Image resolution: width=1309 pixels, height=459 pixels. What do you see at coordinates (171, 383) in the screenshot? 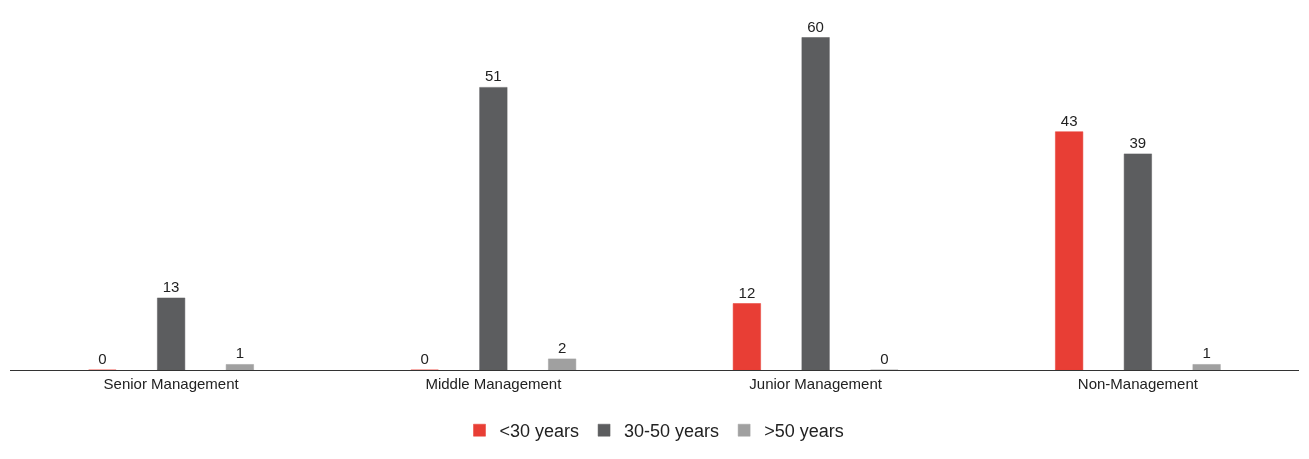
I see `x-tick-label: Senior Management` at bounding box center [171, 383].